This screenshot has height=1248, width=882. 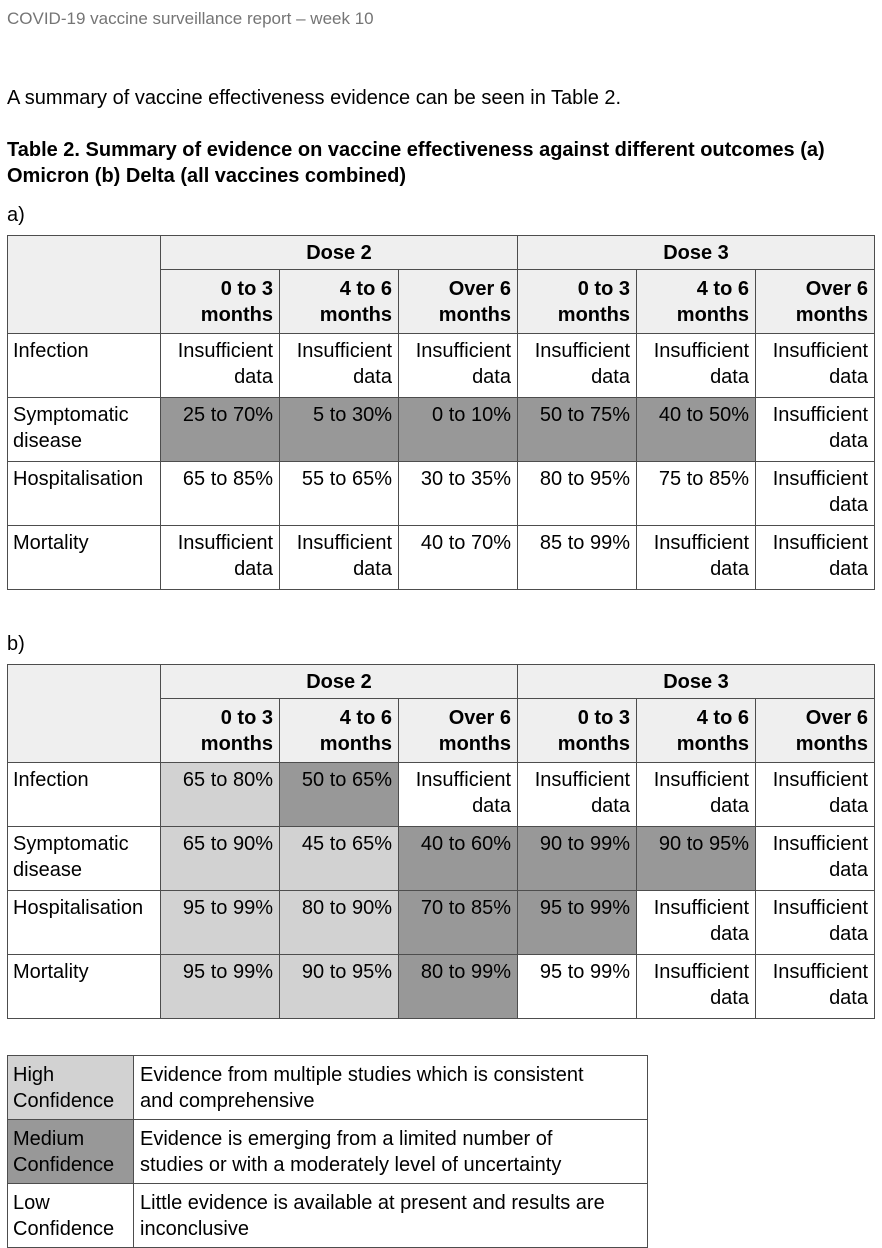 I want to click on dose-header-row: Dose 2 Dose 3, so click(x=441, y=713).